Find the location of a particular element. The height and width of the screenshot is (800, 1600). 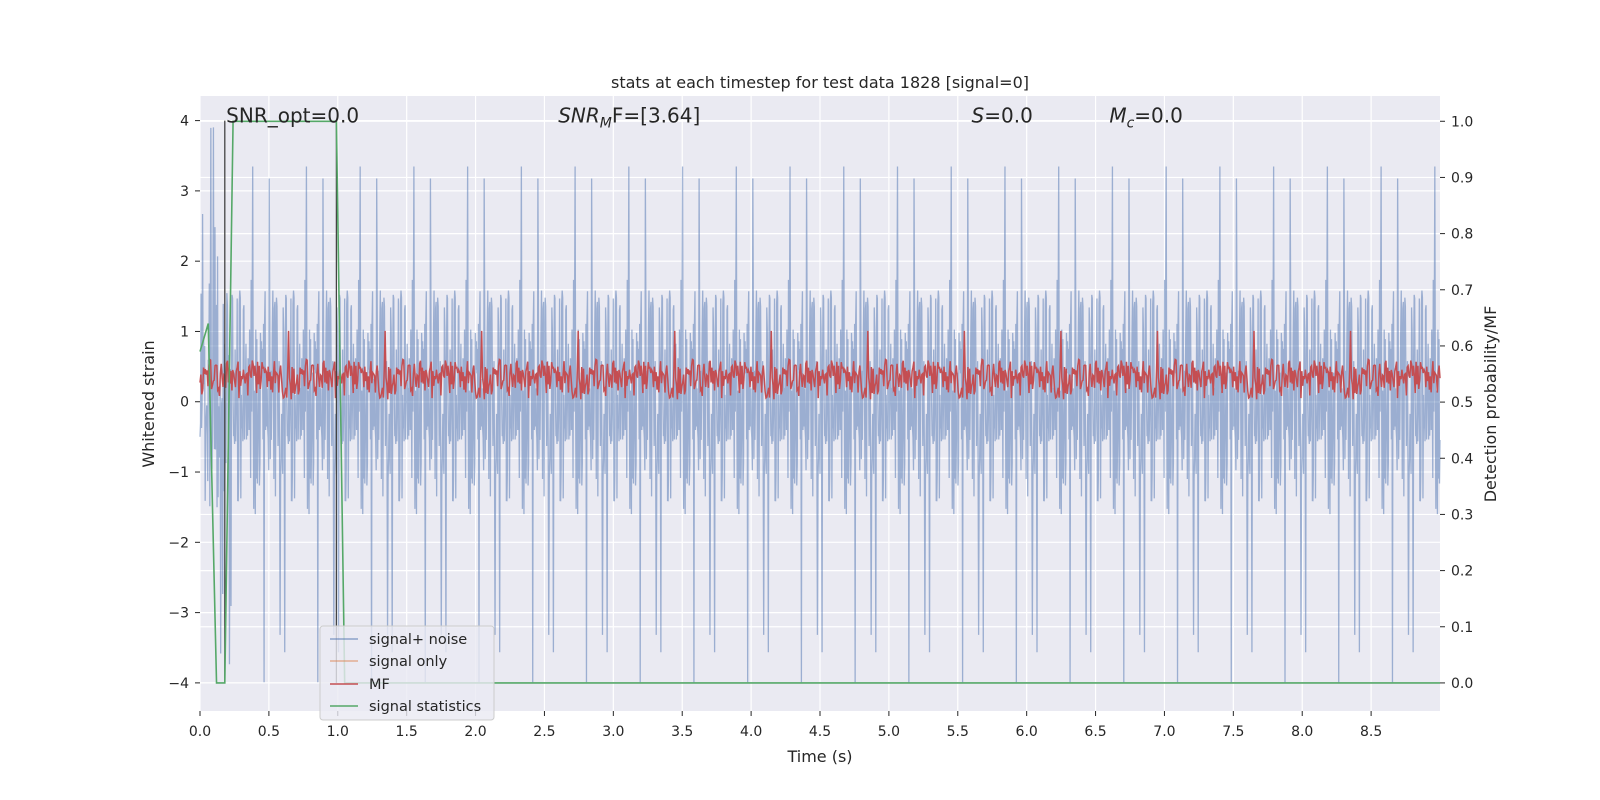

x-tick-label: 6.0 is located at coordinates (1027, 732).